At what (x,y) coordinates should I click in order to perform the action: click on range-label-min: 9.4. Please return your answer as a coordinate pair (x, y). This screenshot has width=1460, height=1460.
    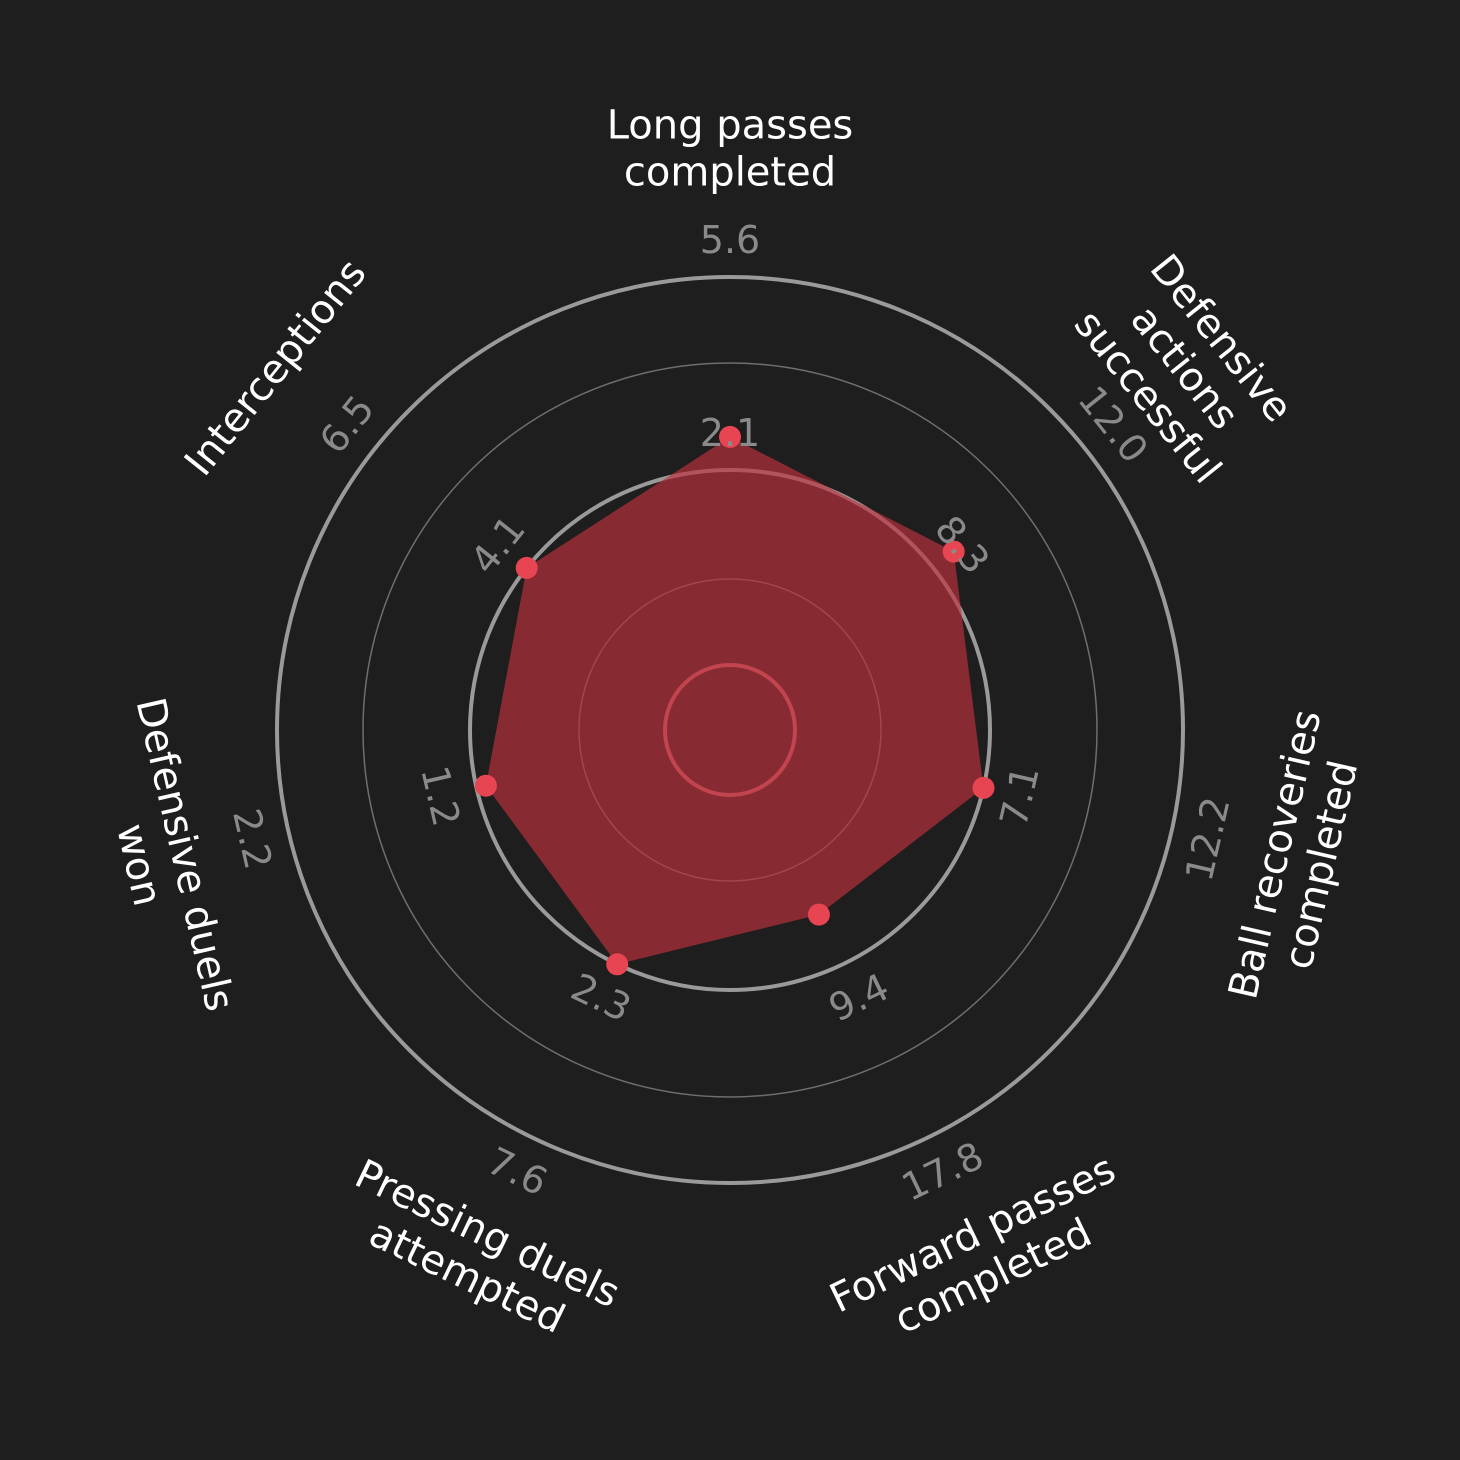
    Looking at the image, I should click on (859, 998).